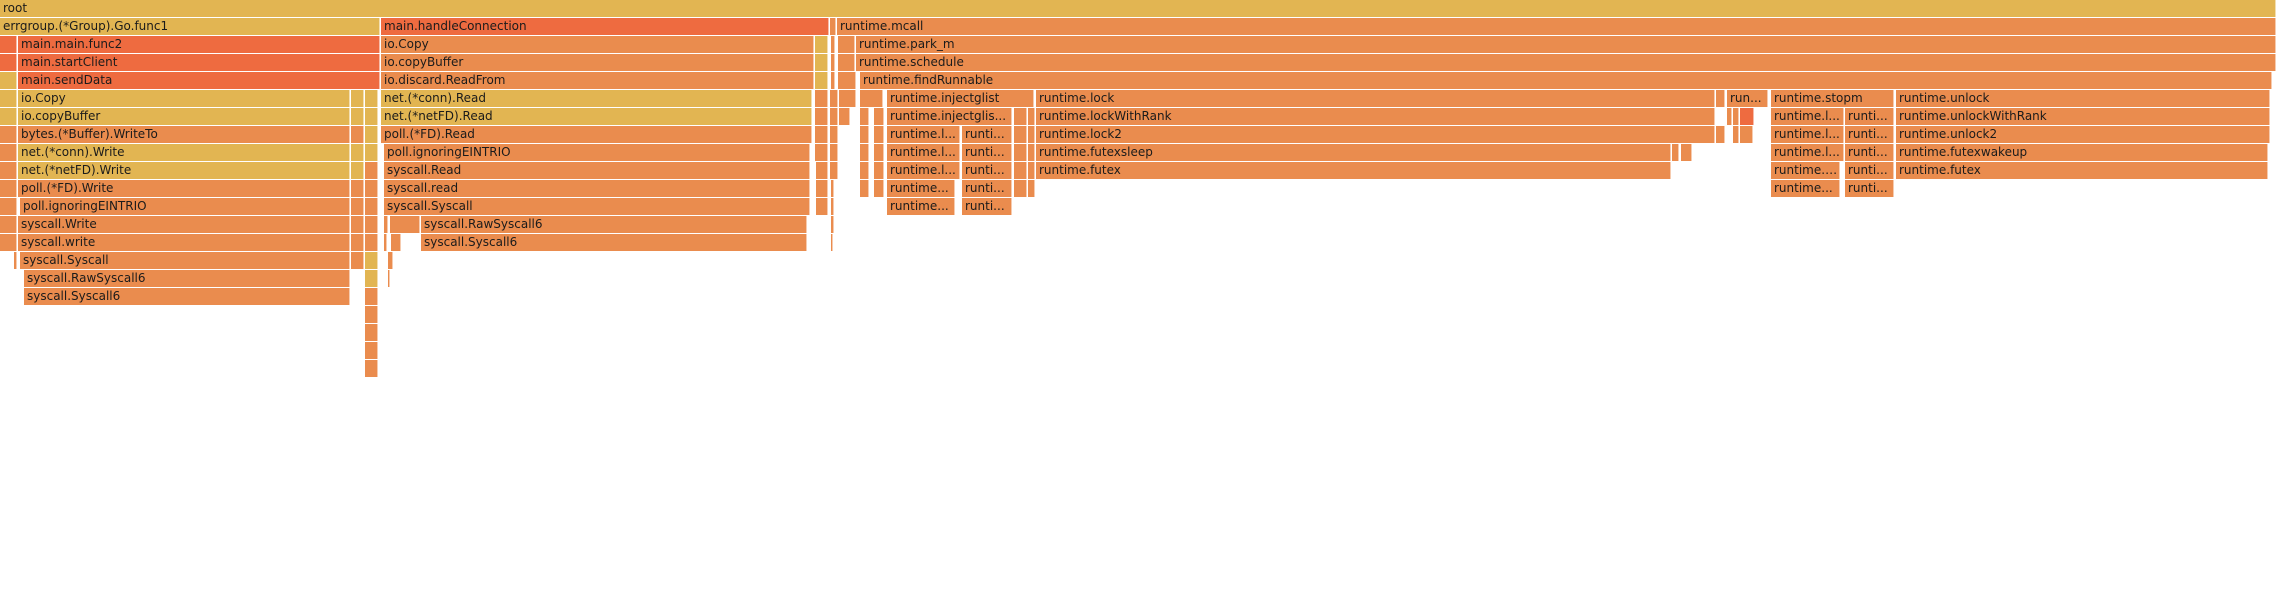 The image size is (2276, 612). Describe the element at coordinates (597, 206) in the screenshot. I see `flame-frame: syscall.Syscall` at that location.